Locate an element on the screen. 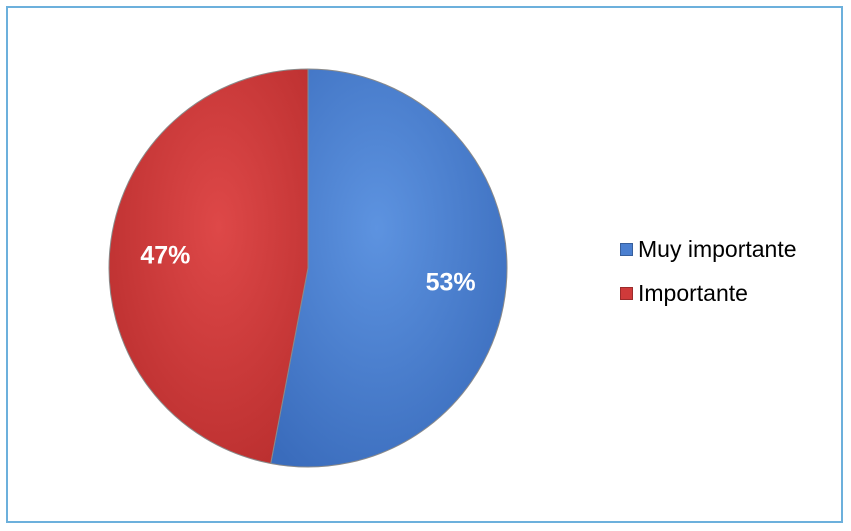 Image resolution: width=851 pixels, height=531 pixels. legend-label: Muy importante is located at coordinates (717, 248).